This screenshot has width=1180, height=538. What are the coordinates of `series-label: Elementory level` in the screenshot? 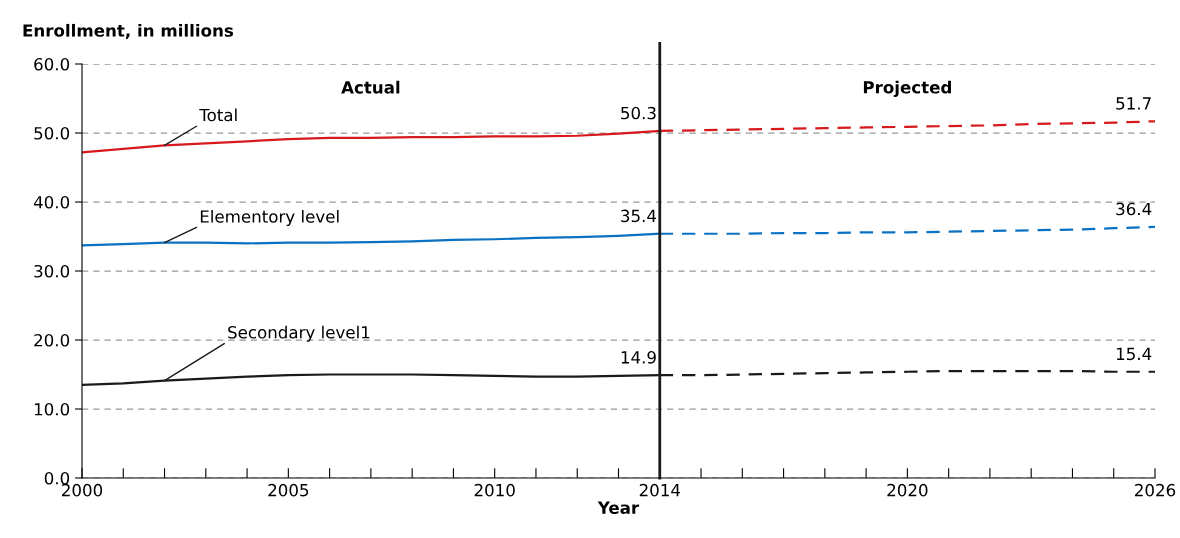 It's located at (269, 218).